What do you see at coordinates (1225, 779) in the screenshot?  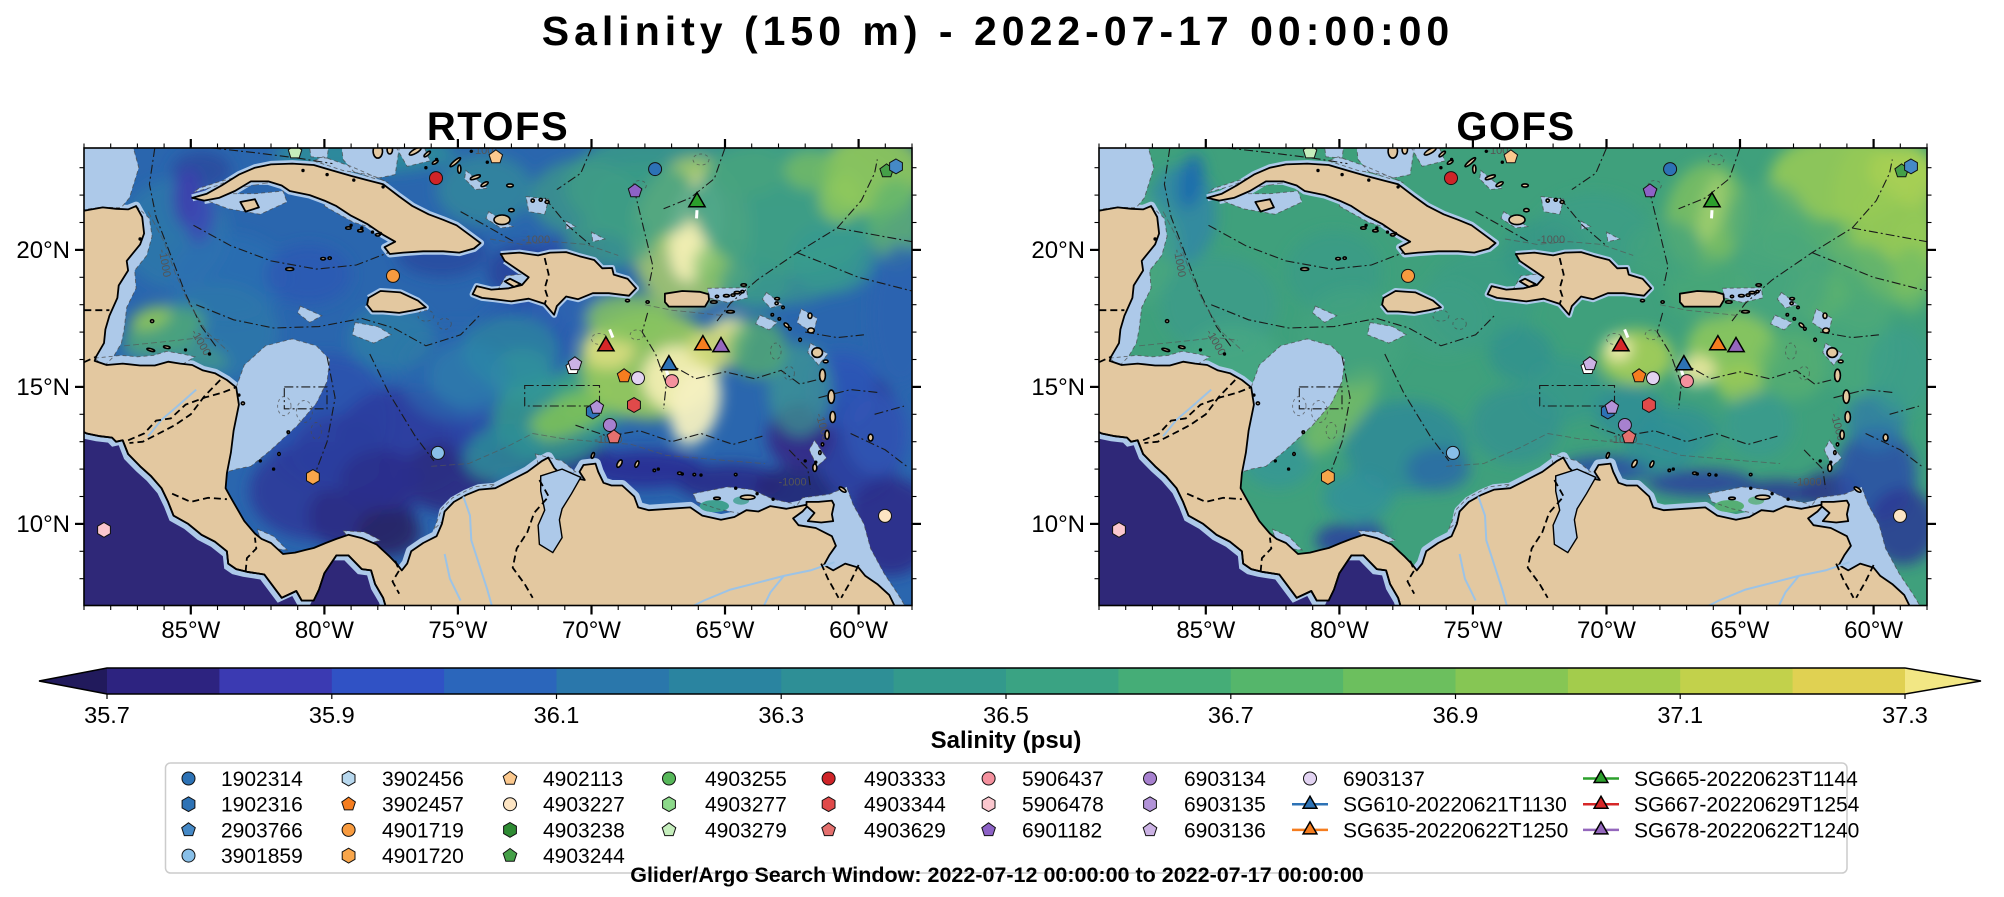 I see `svg-text: 6903134` at bounding box center [1225, 779].